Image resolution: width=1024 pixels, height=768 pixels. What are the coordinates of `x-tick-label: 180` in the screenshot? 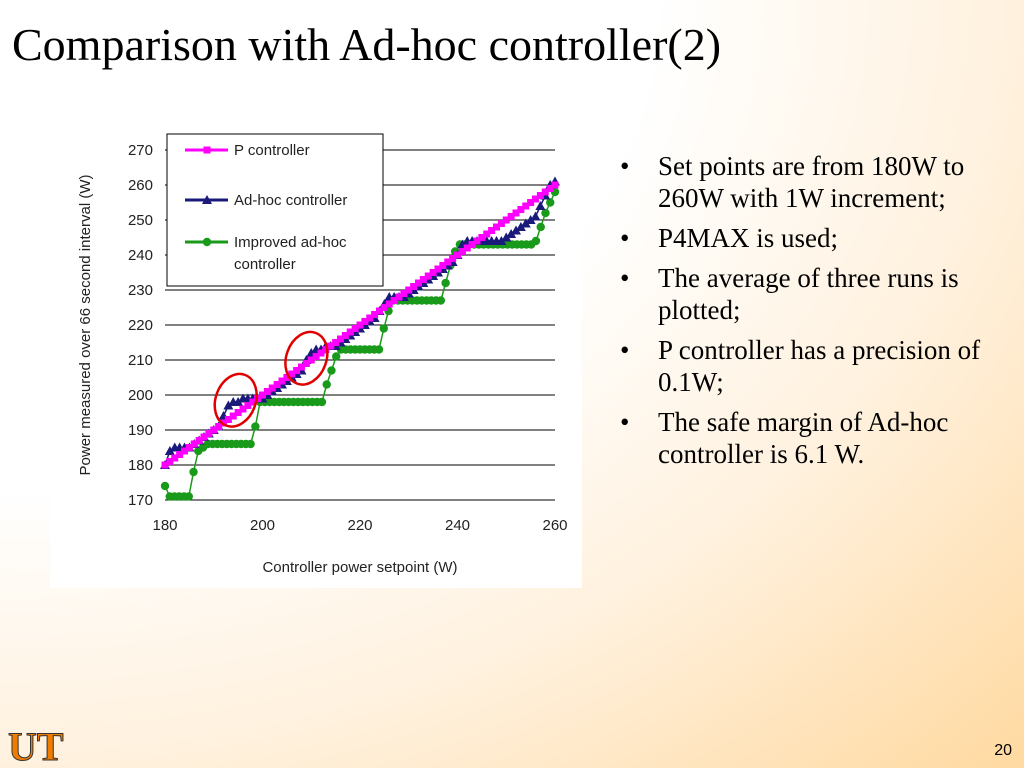 It's located at (164, 525).